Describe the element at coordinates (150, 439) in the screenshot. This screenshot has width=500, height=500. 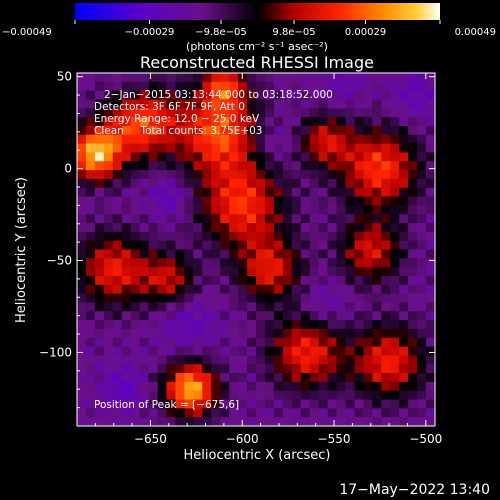
I see `x-tick-label: −650` at that location.